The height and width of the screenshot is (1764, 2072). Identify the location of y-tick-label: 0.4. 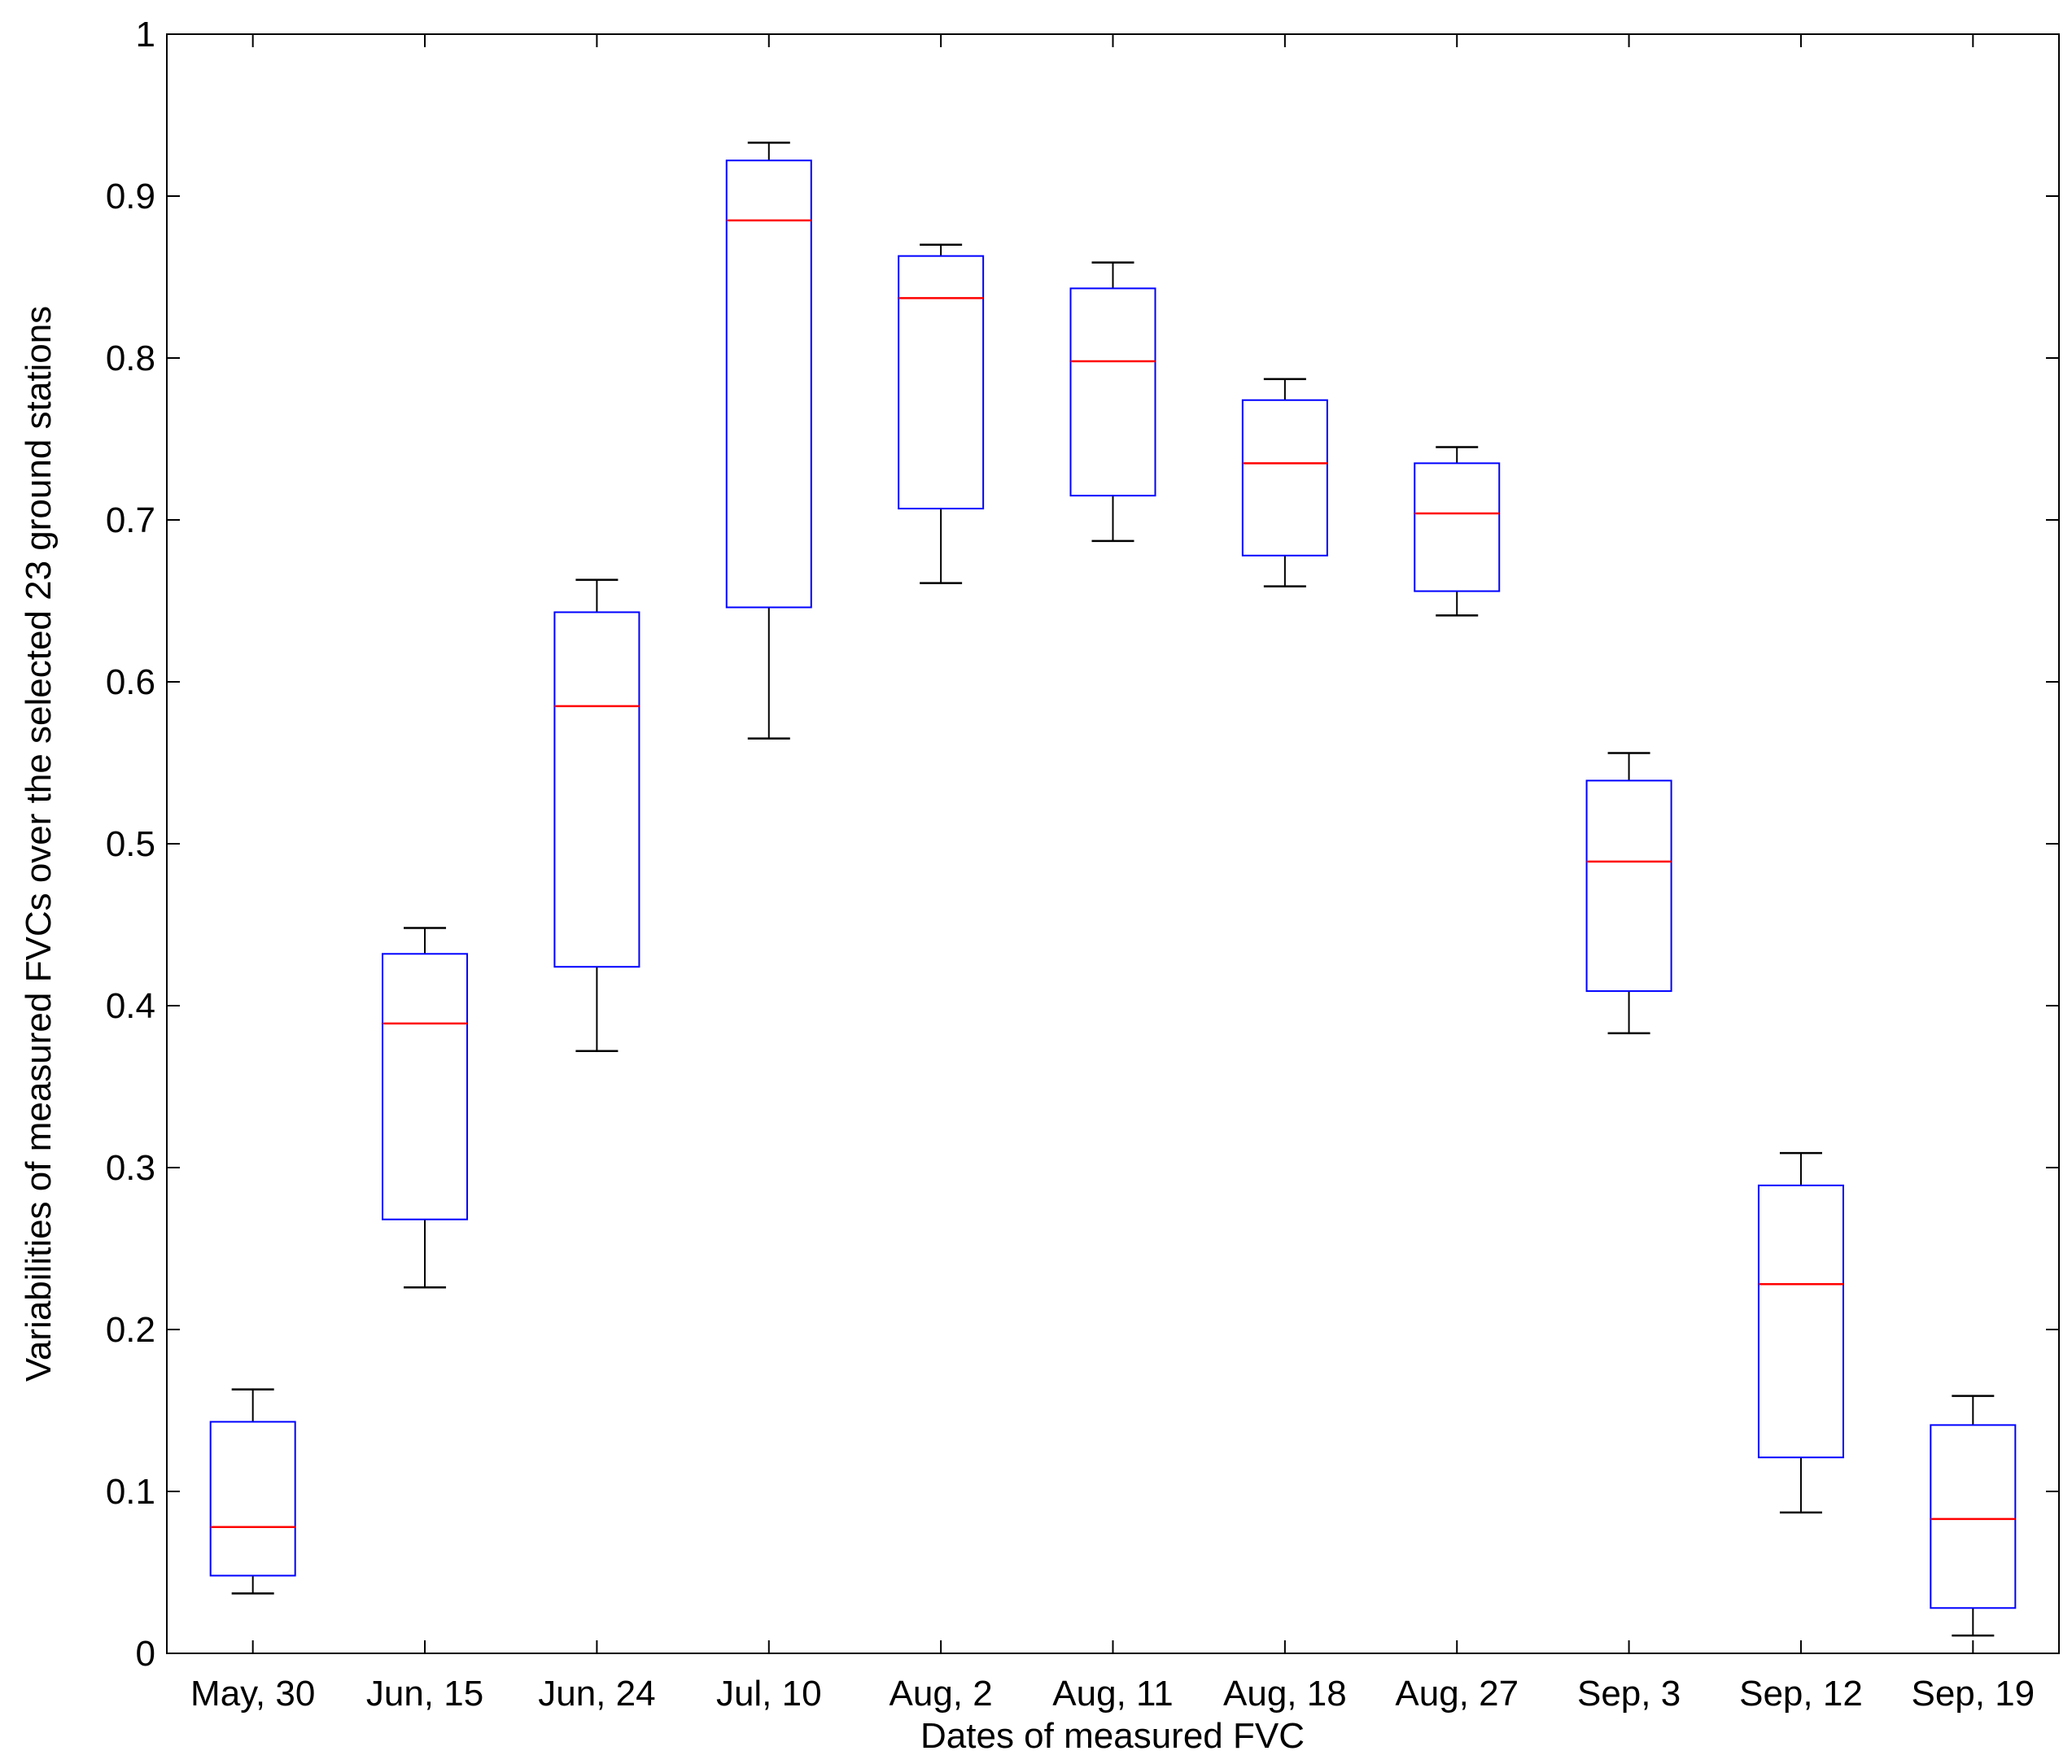
(130, 1006).